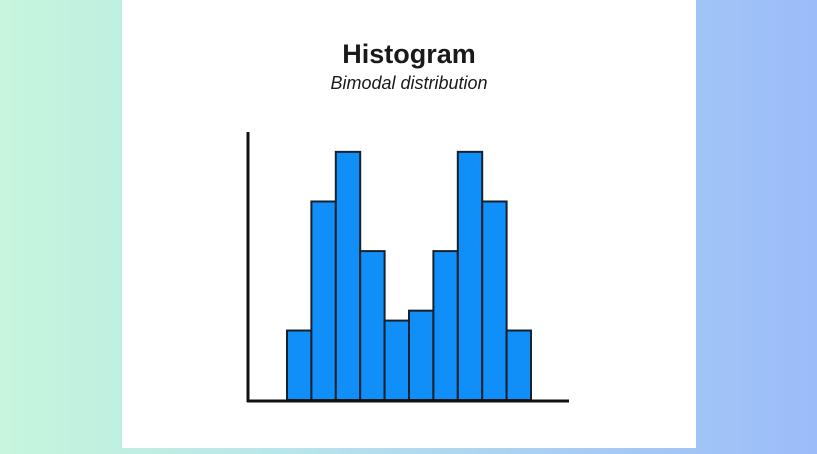 This screenshot has height=454, width=817. What do you see at coordinates (408, 83) in the screenshot?
I see `chart-subtitle: Bimodal distribution` at bounding box center [408, 83].